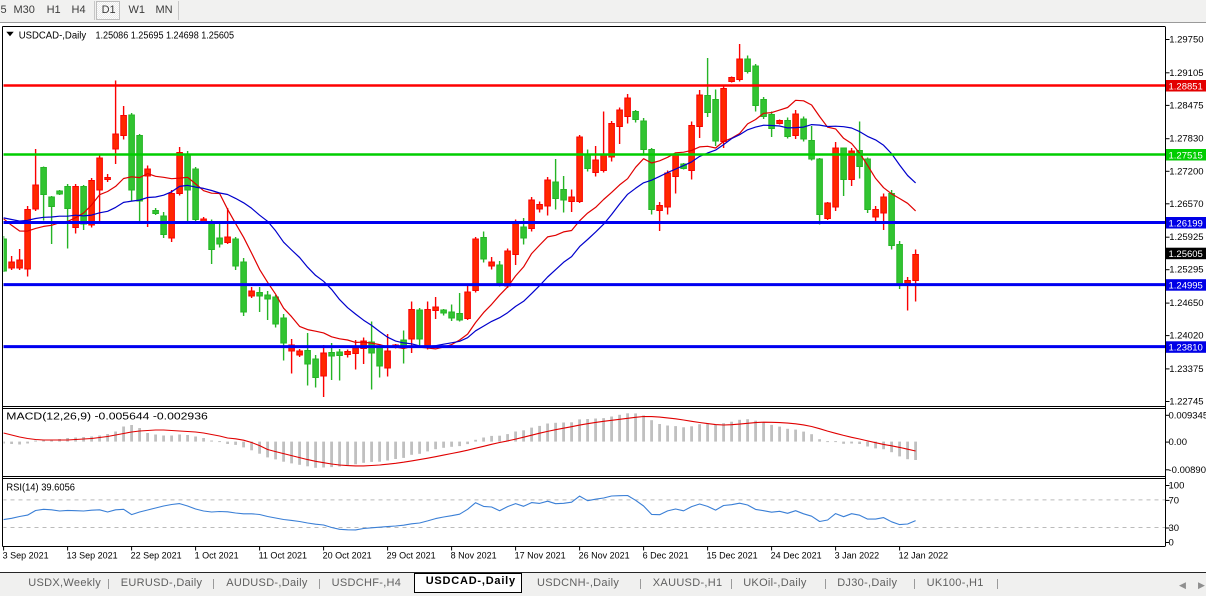 This screenshot has width=1206, height=596. What do you see at coordinates (540, 556) in the screenshot?
I see `svg-text: 17 Nov 2021` at bounding box center [540, 556].